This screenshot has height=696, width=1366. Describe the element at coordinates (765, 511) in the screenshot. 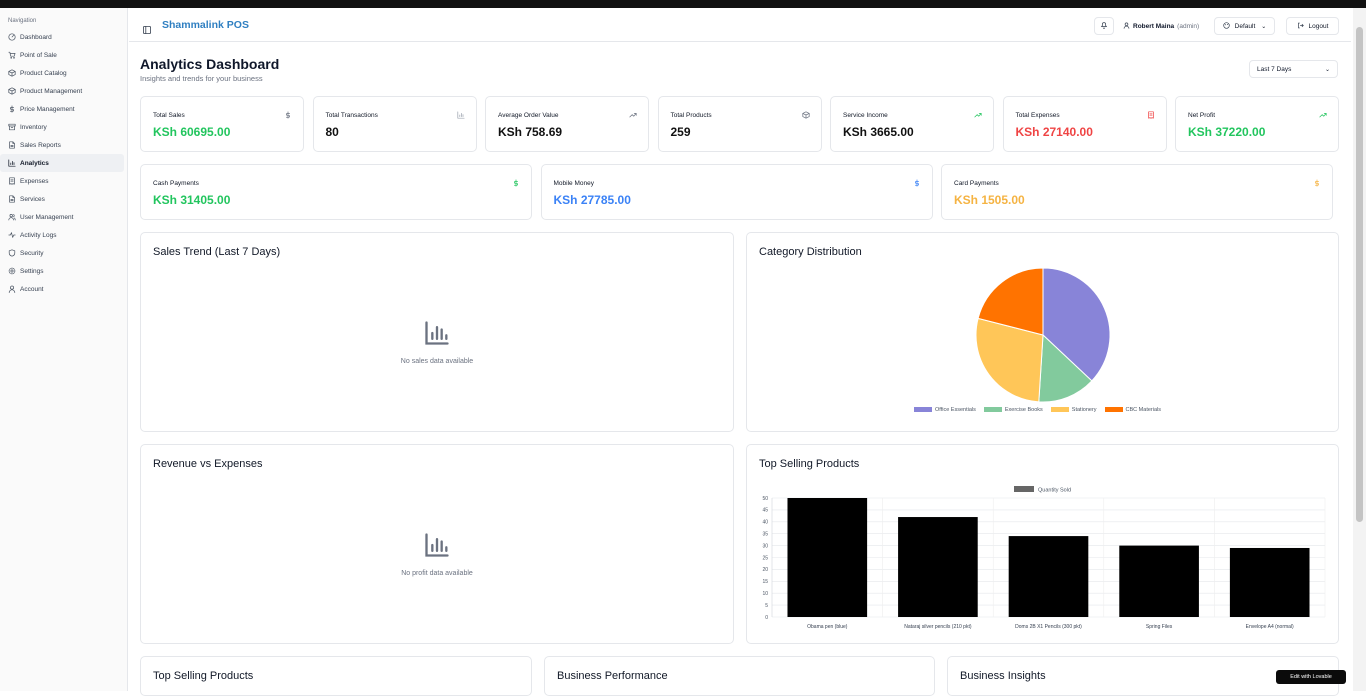

I see `y-tick-label: 45` at that location.